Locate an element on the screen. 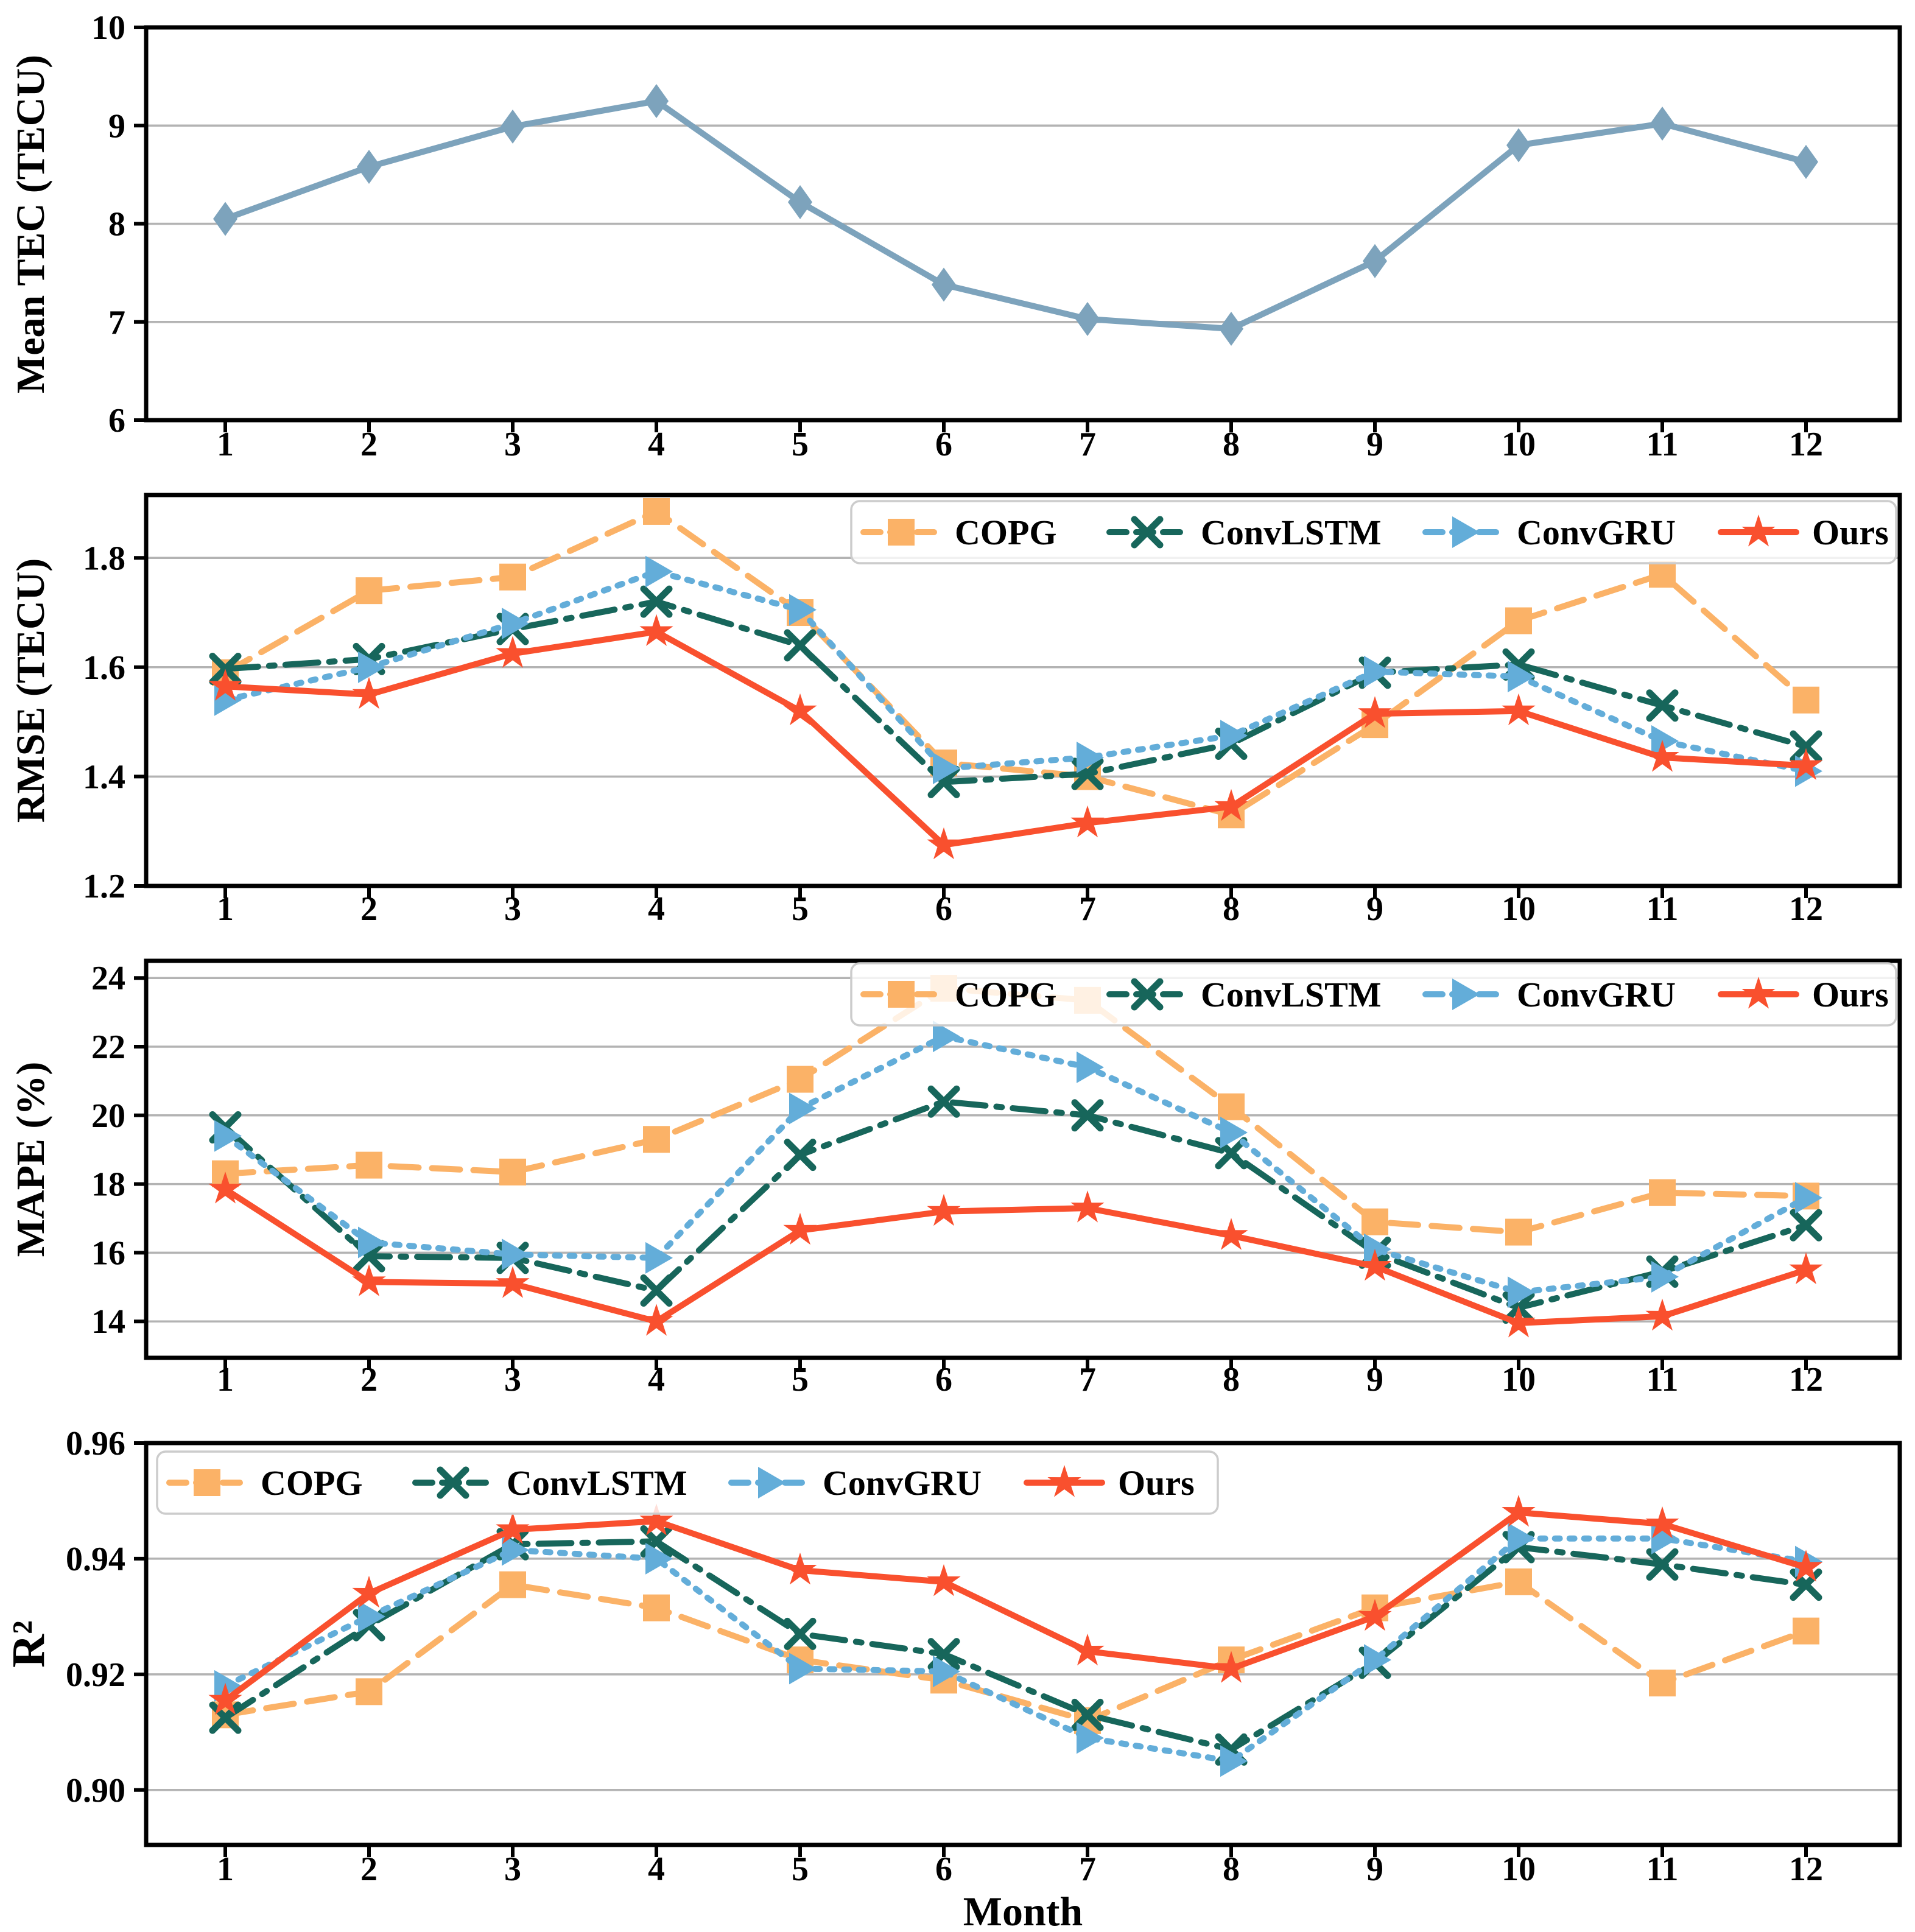 This screenshot has height=1932, width=1915. legend-label: COPG is located at coordinates (1006, 532).